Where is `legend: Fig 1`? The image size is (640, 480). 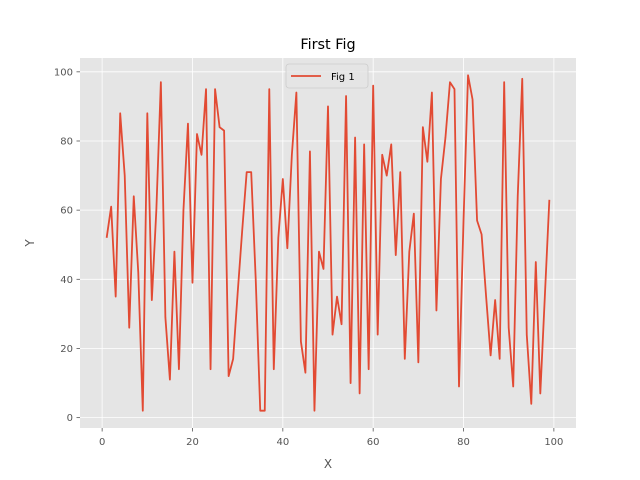
legend: Fig 1 is located at coordinates (327, 76).